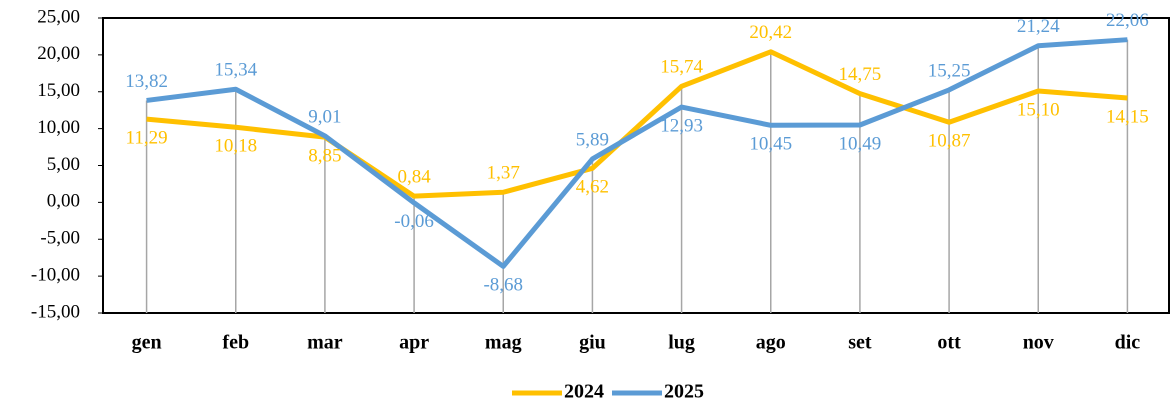 The image size is (1173, 405). I want to click on x-tick-label: apr, so click(414, 343).